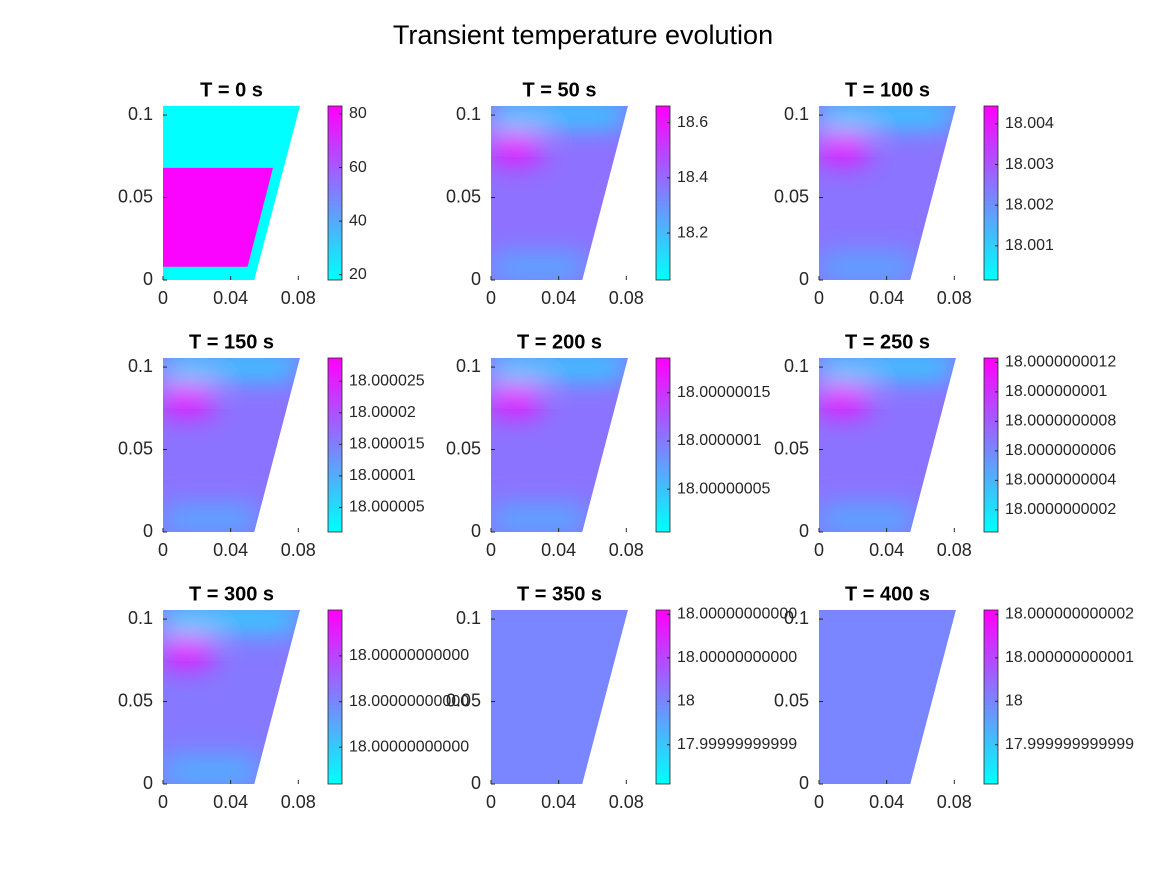 Image resolution: width=1167 pixels, height=875 pixels. Describe the element at coordinates (358, 167) in the screenshot. I see `colorbar-tick-label: 60` at that location.